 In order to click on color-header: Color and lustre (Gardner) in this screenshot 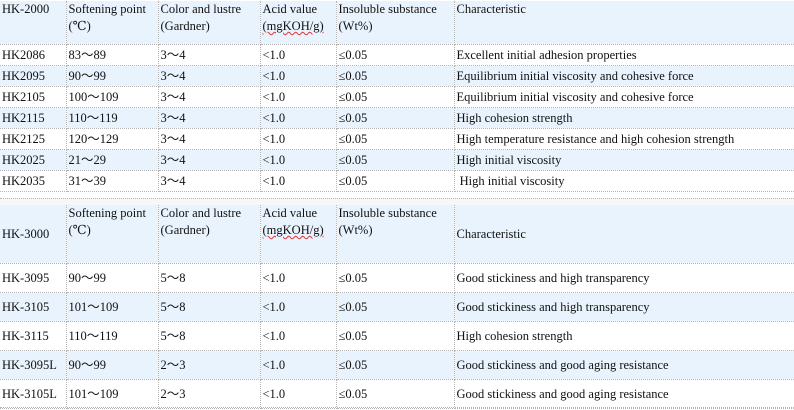, I will do `click(209, 234)`.